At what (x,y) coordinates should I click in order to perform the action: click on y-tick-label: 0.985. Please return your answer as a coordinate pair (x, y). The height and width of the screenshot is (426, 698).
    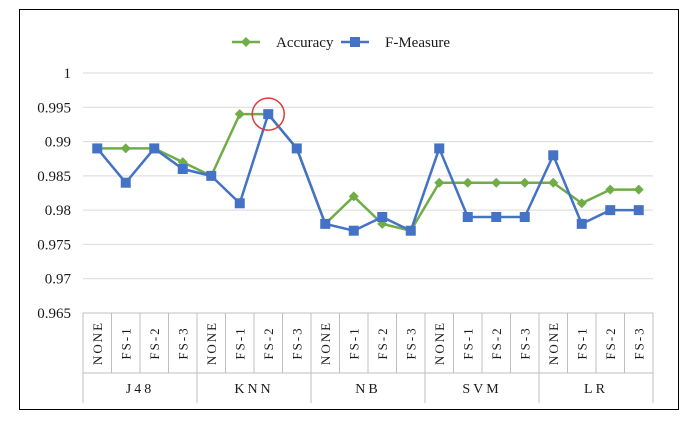
    Looking at the image, I should click on (54, 177).